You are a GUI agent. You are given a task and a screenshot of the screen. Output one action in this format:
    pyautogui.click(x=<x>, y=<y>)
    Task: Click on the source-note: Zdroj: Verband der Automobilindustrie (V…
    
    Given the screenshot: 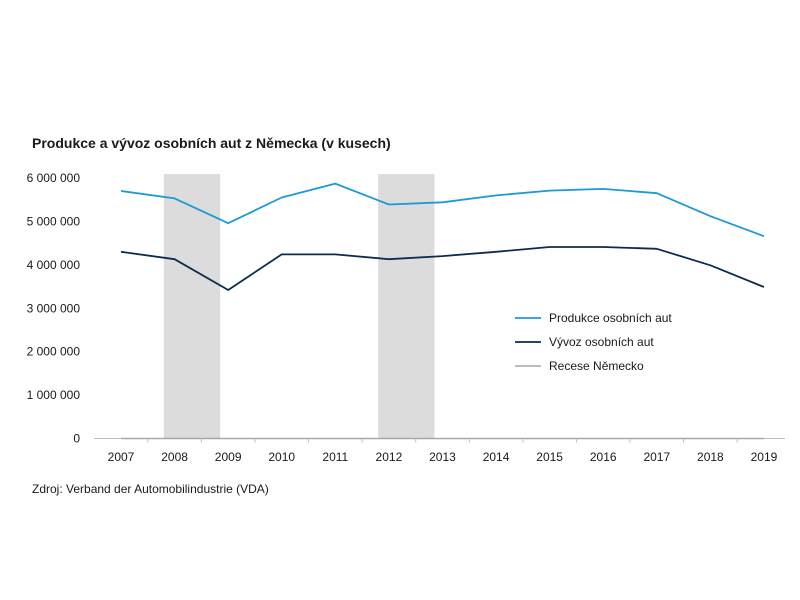 What is the action you would take?
    pyautogui.click(x=150, y=489)
    